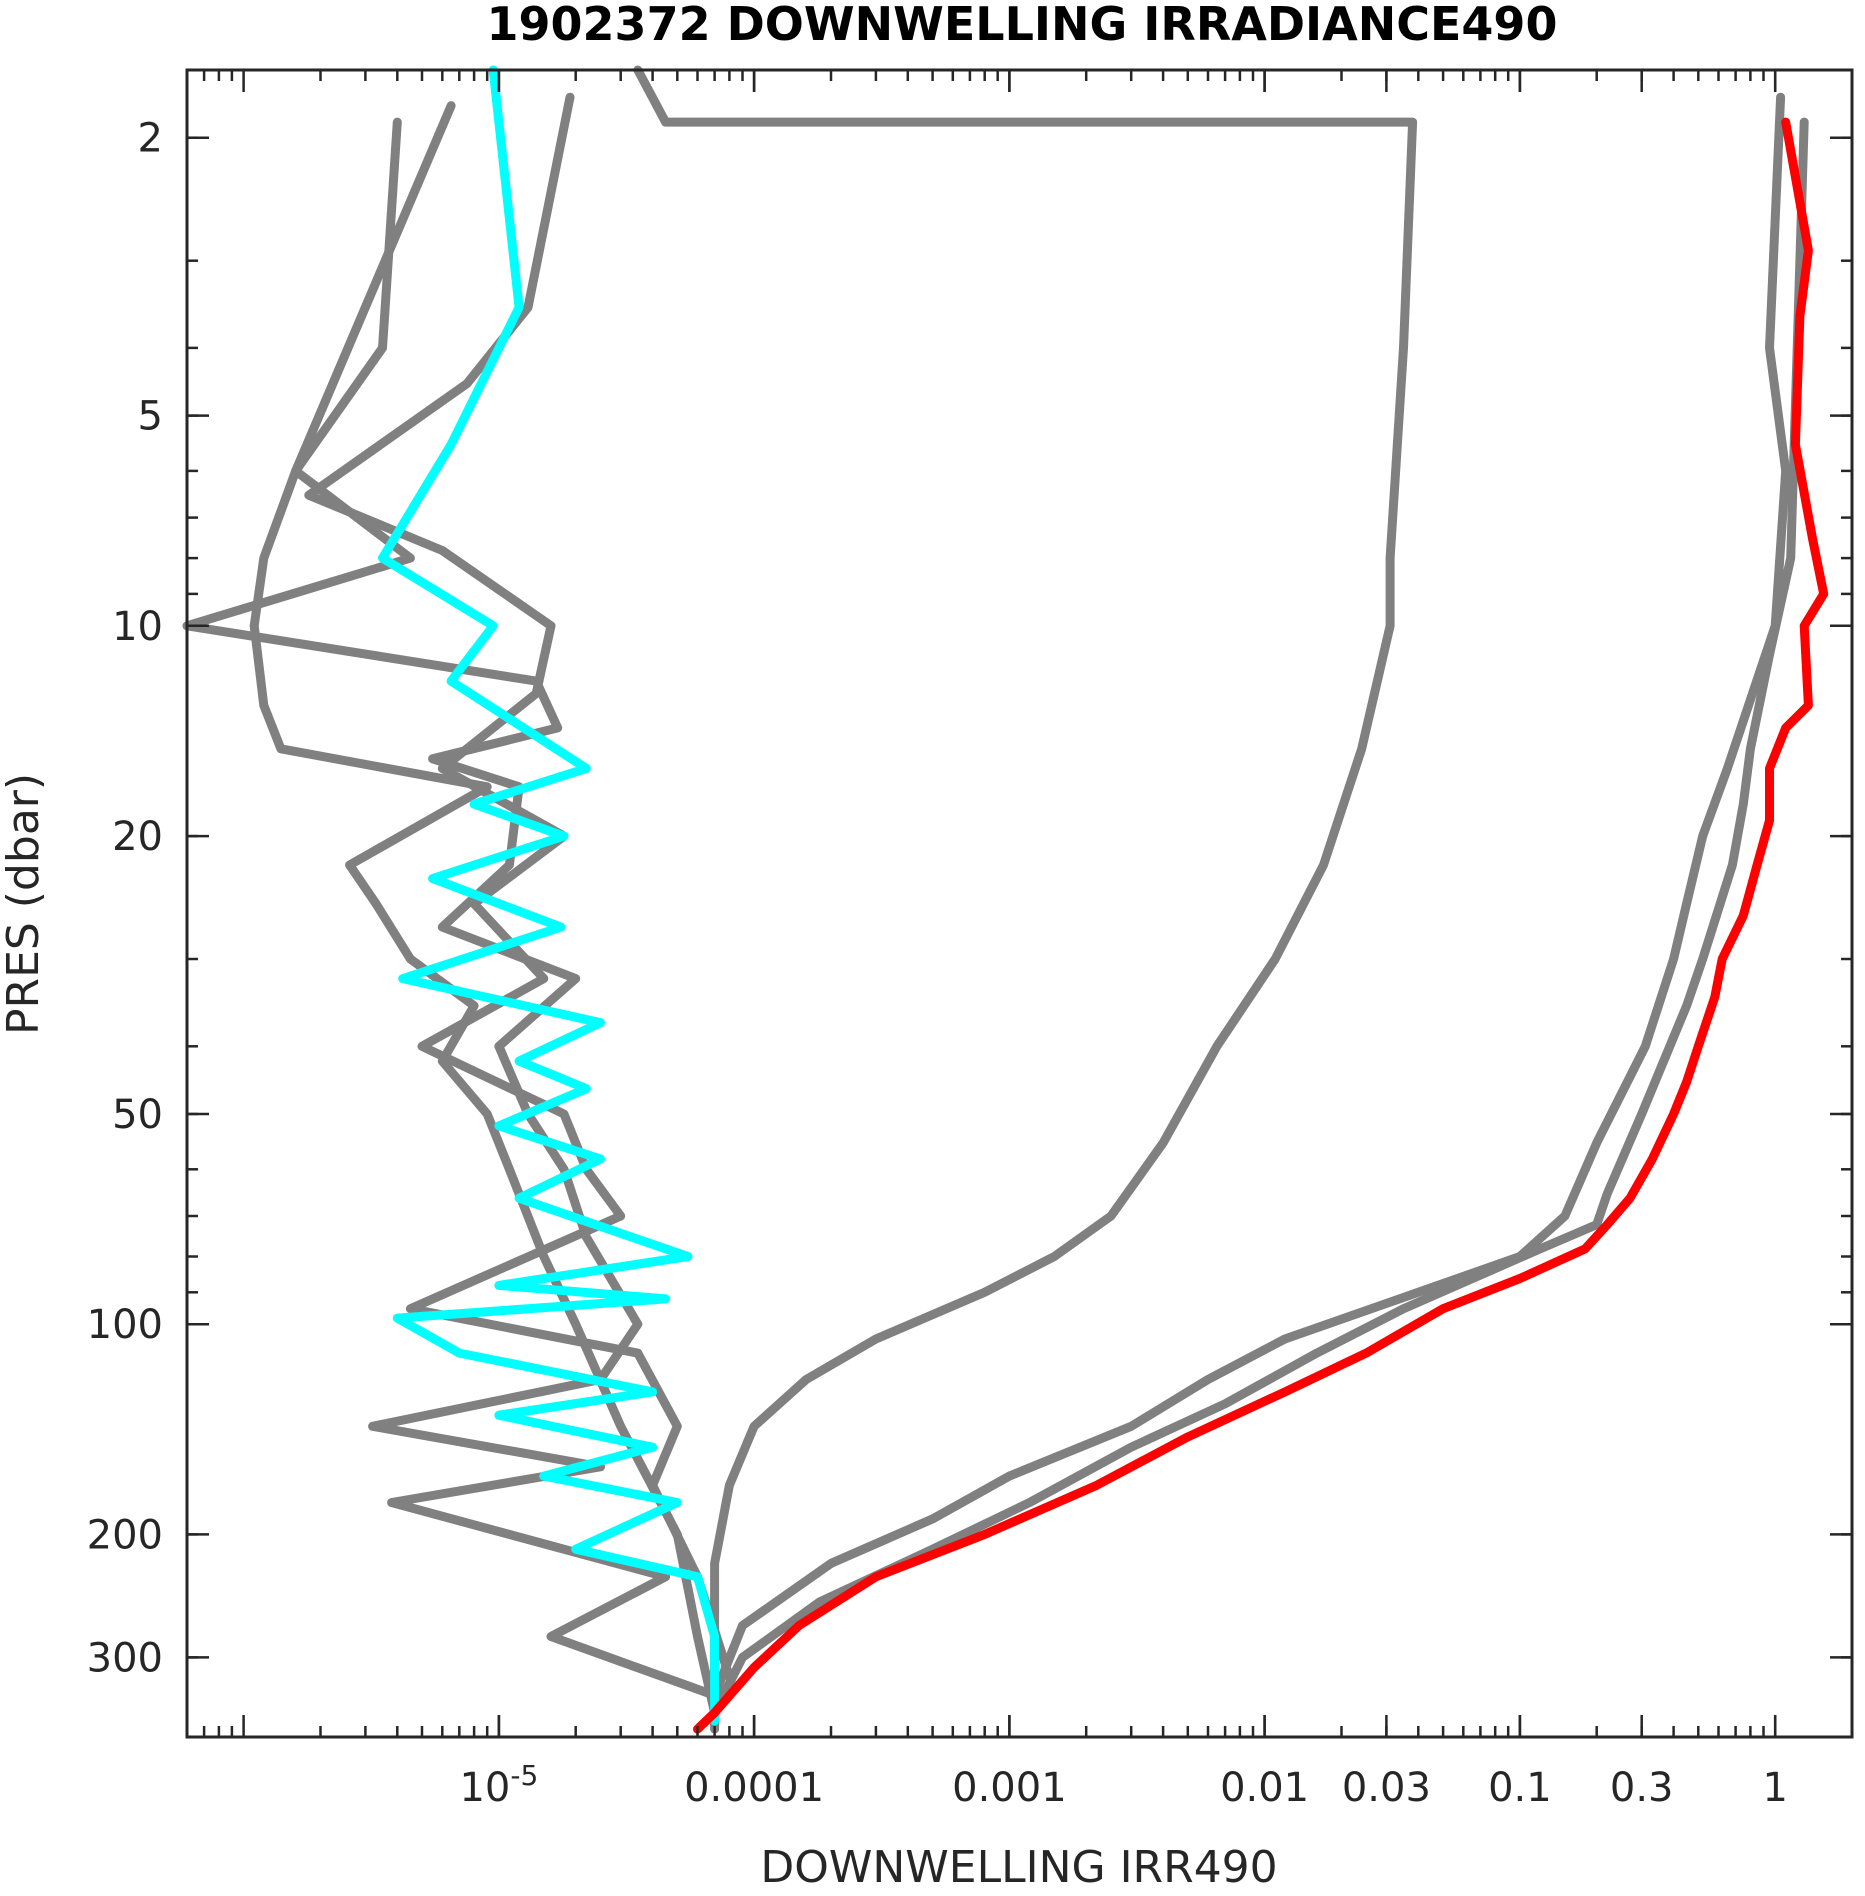 This screenshot has height=1896, width=1865. What do you see at coordinates (1642, 1788) in the screenshot?
I see `x-tick-label: 0.3` at bounding box center [1642, 1788].